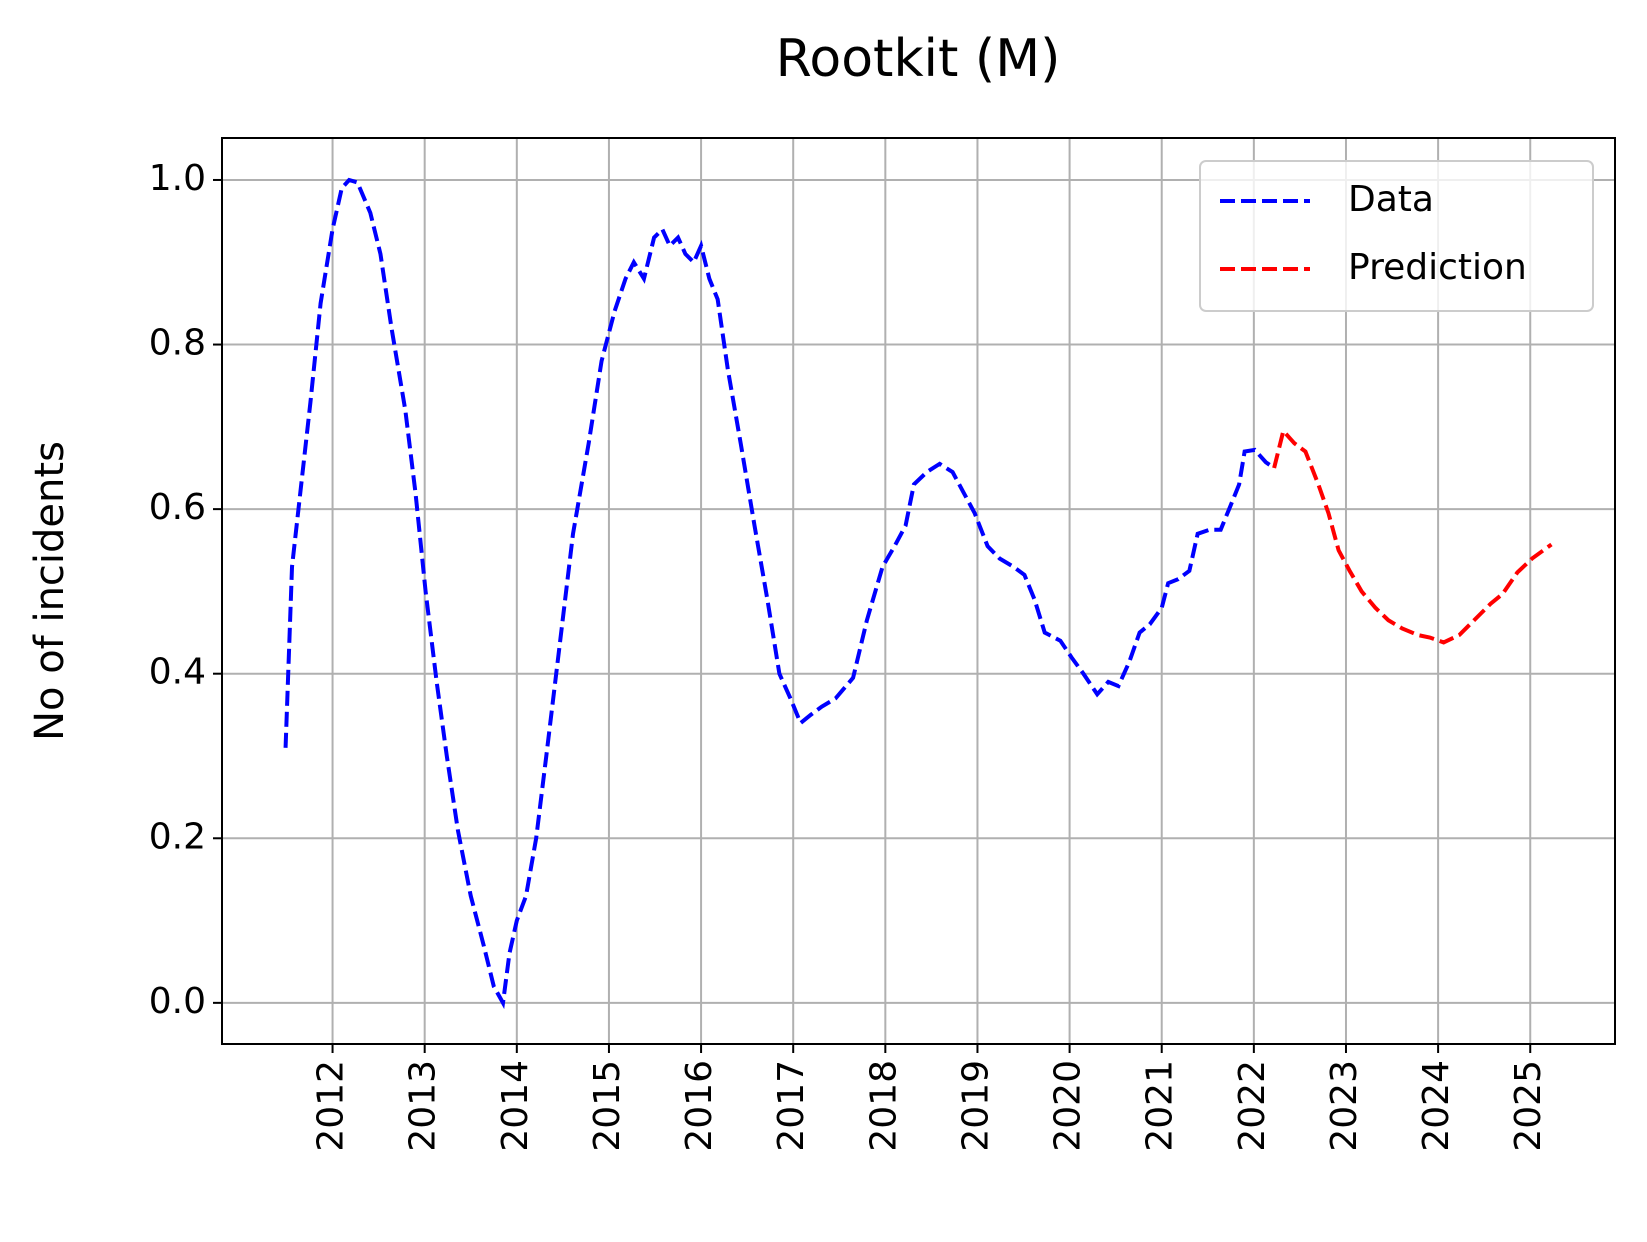 The width and height of the screenshot is (1647, 1242). I want to click on y-tick-label: 0.8, so click(177, 343).